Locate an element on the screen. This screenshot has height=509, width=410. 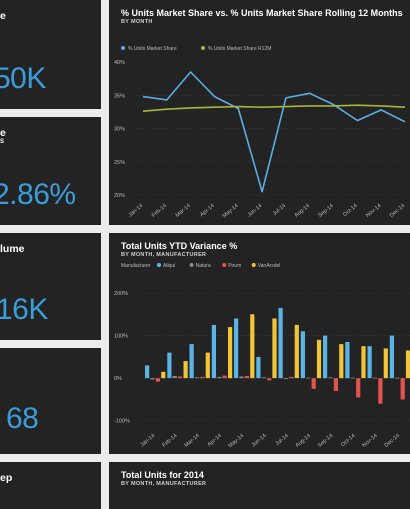
x-tick-label: Jun-14 is located at coordinates (259, 440).